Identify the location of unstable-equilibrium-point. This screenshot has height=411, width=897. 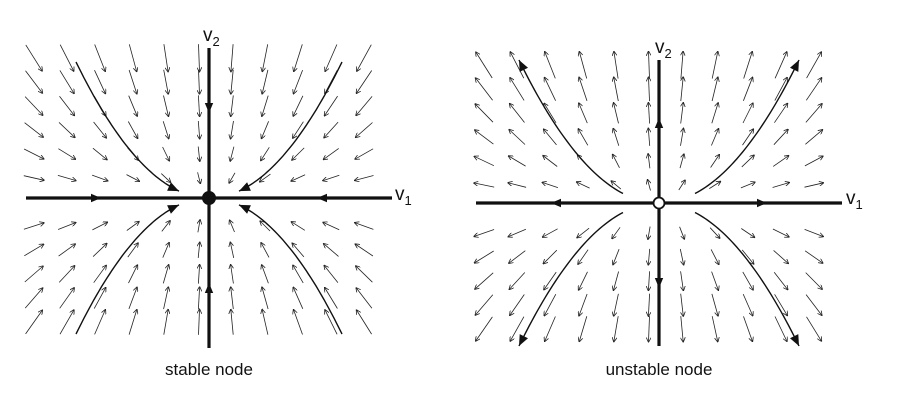
(659, 203).